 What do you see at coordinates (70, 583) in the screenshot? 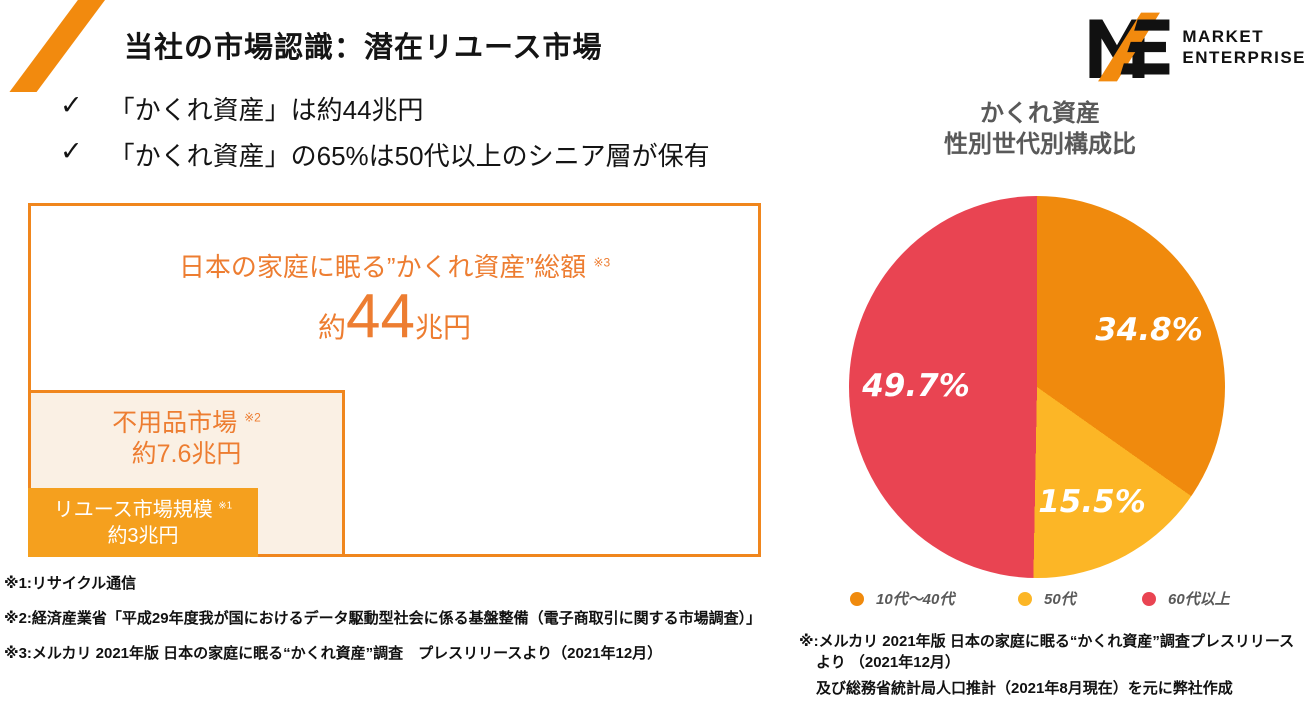
I see `footnote-1: ※1:リサイクル通信` at bounding box center [70, 583].